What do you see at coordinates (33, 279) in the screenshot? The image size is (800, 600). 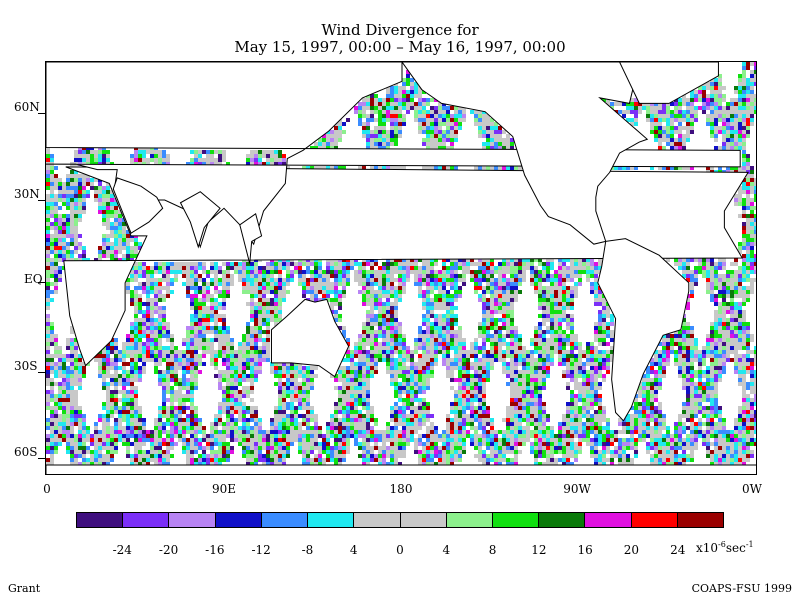 I see `lat-label-eq: EQ` at bounding box center [33, 279].